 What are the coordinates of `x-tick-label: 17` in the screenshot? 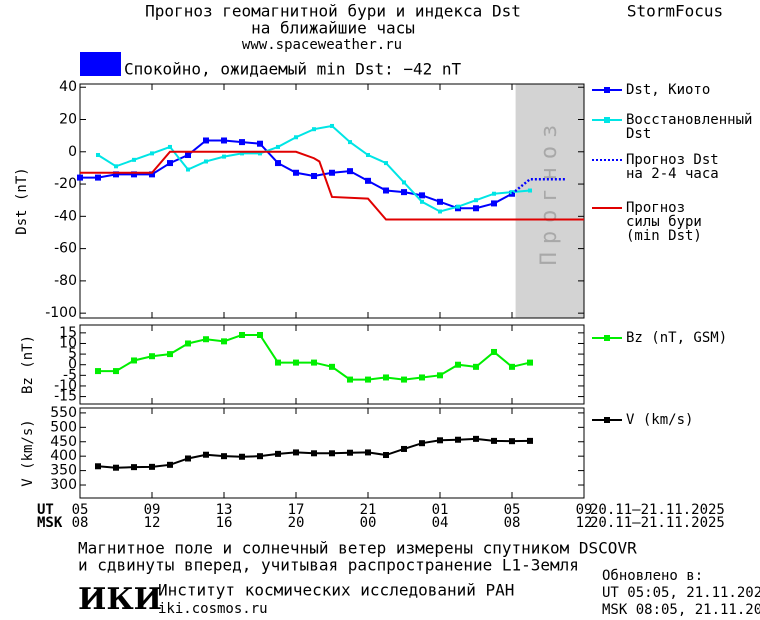 It's located at (296, 510).